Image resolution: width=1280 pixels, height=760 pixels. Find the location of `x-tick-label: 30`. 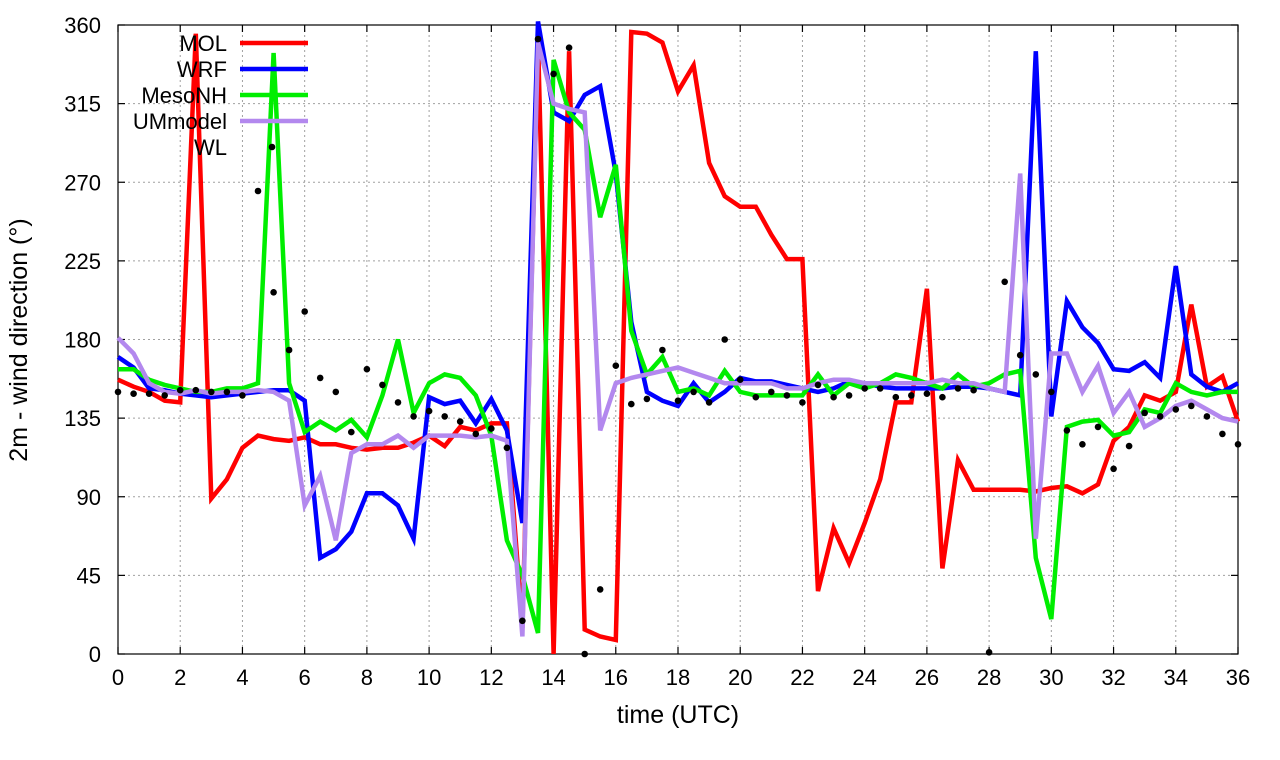

x-tick-label: 30 is located at coordinates (1051, 677).